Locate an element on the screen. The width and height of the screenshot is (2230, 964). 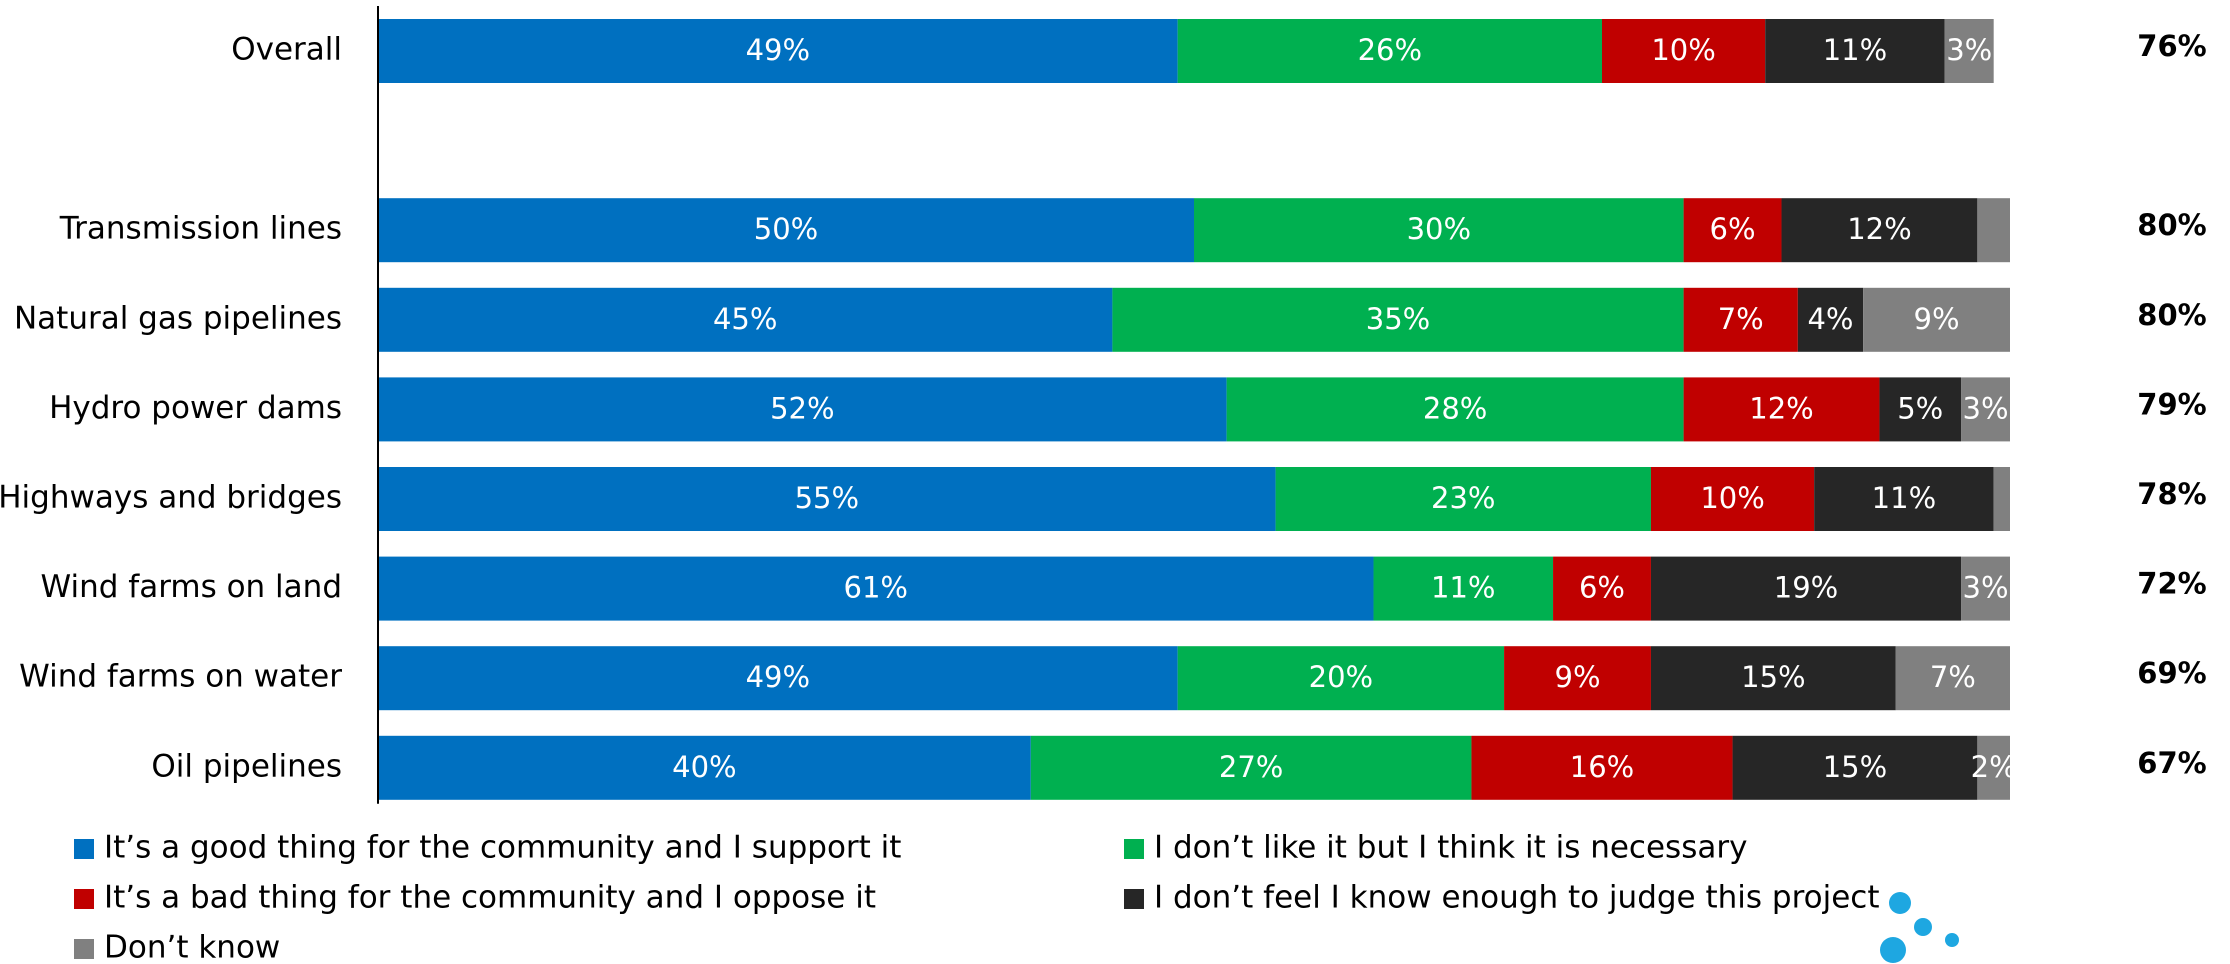
category-label: Wind farms on land is located at coordinates (191, 587).